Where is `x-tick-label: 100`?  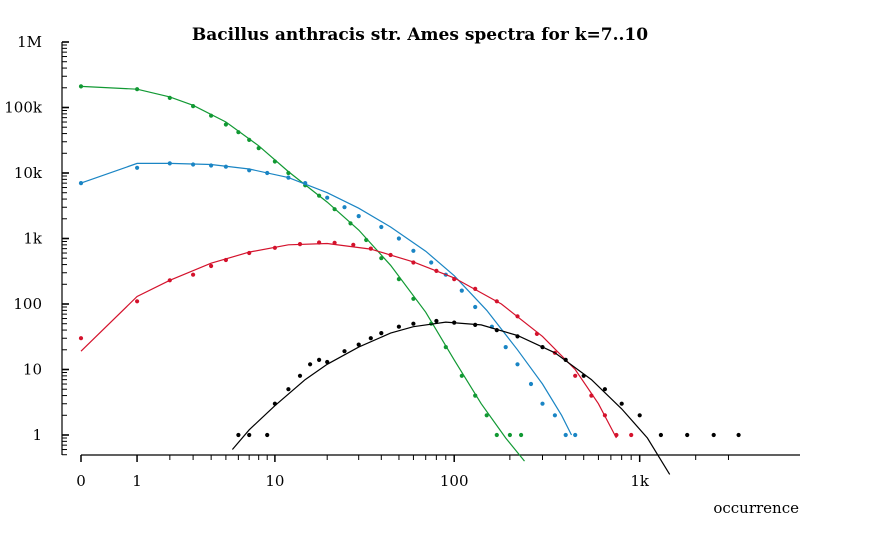 x-tick-label: 100 is located at coordinates (454, 481).